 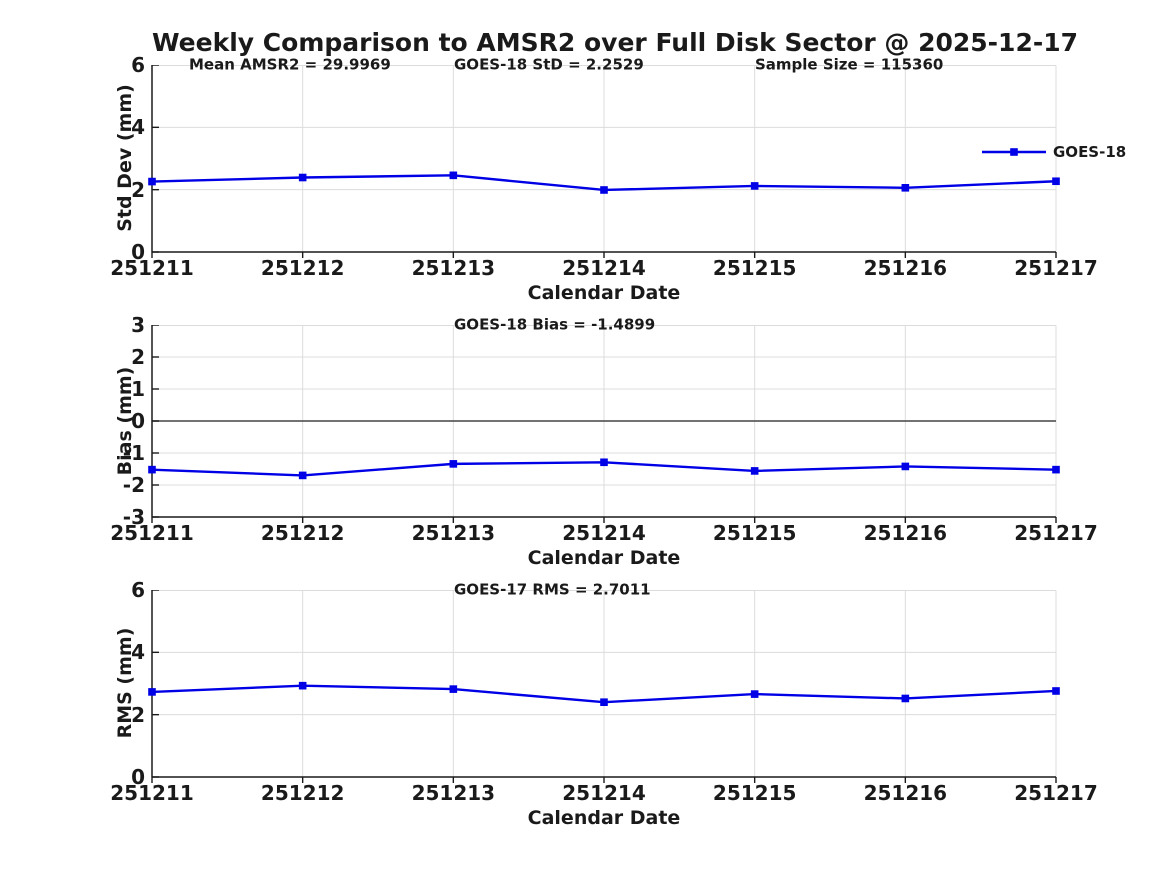 What do you see at coordinates (125, 158) in the screenshot?
I see `y-axis-label-std-dev: Std Dev (mm)` at bounding box center [125, 158].